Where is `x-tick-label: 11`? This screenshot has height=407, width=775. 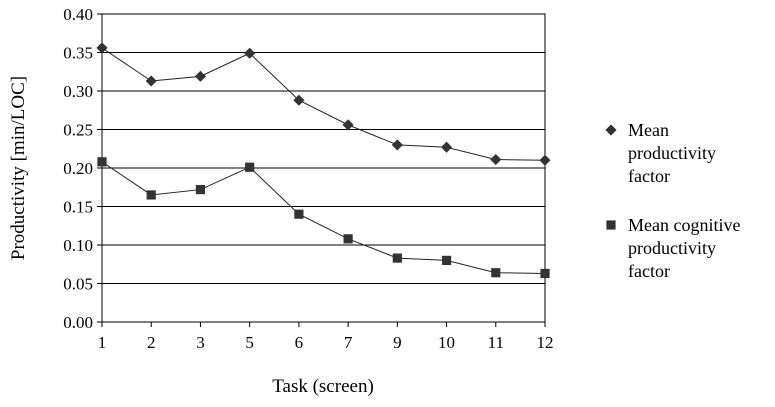 x-tick-label: 11 is located at coordinates (496, 342).